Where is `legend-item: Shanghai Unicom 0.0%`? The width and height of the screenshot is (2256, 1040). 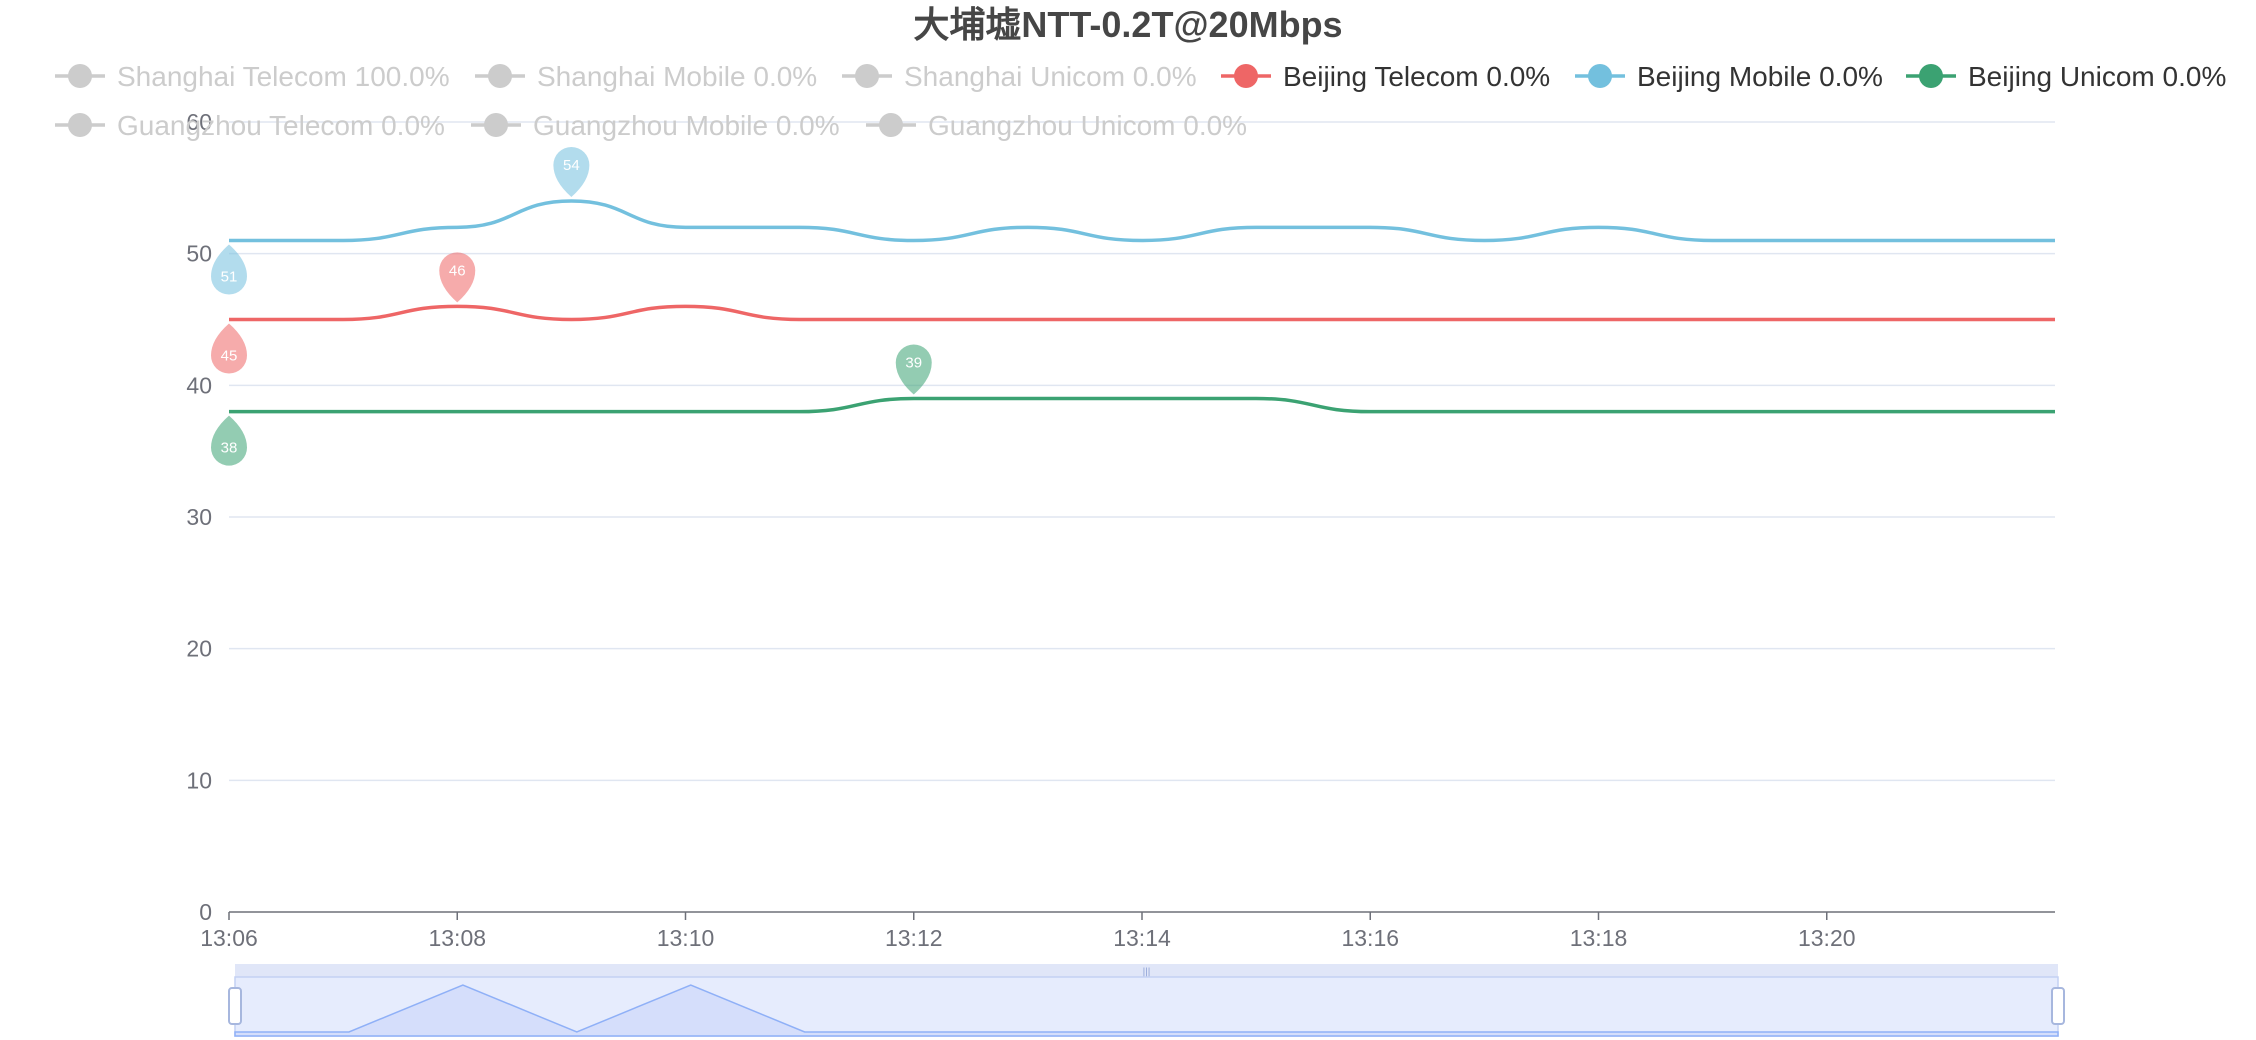 legend-item: Shanghai Unicom 0.0% is located at coordinates (1019, 76).